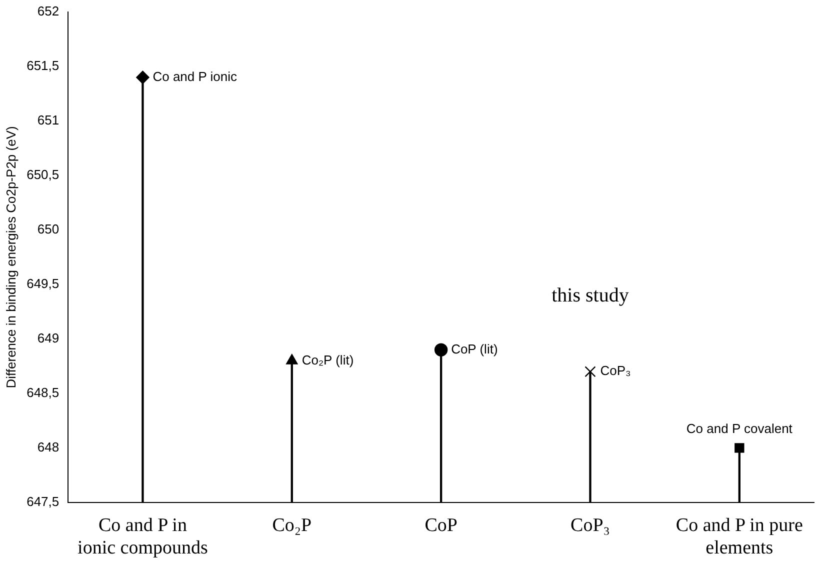  I want to click on annotation: CoP (lit), so click(474, 348).